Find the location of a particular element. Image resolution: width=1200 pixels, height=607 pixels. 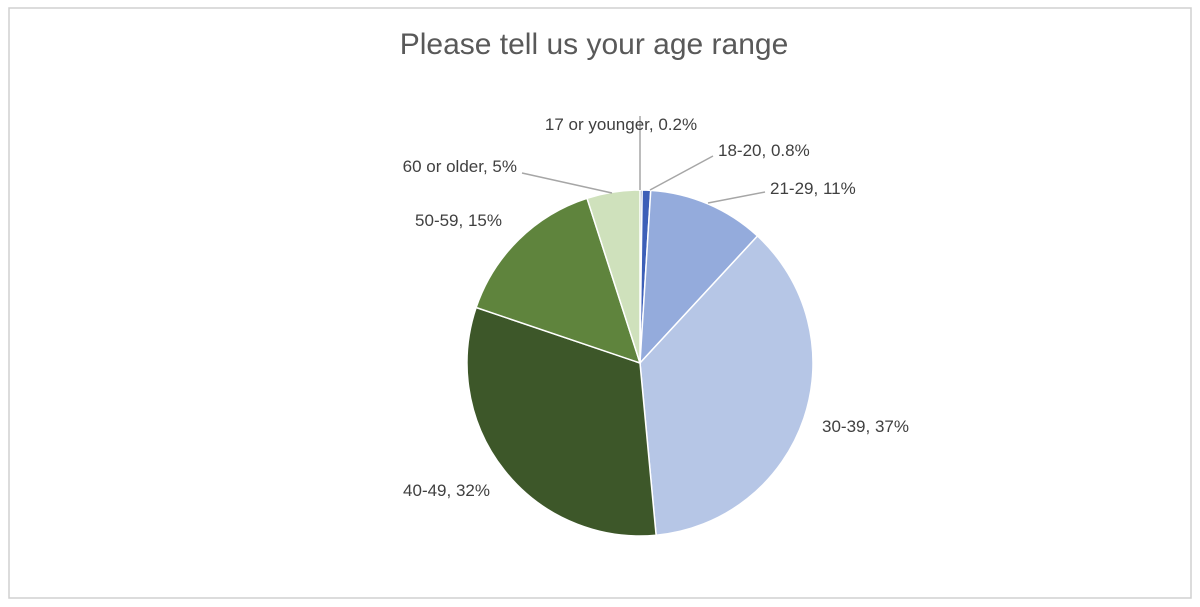

category-label: 17 or younger is located at coordinates (597, 124).